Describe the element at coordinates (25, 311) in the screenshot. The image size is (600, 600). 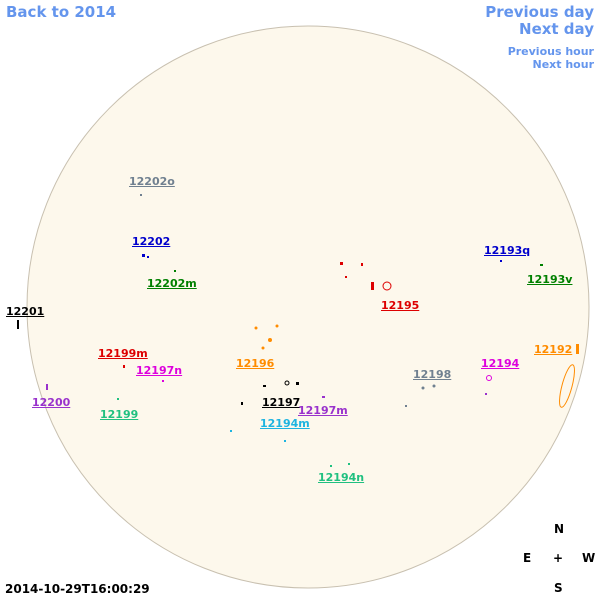
I see `region-label: 12201` at that location.